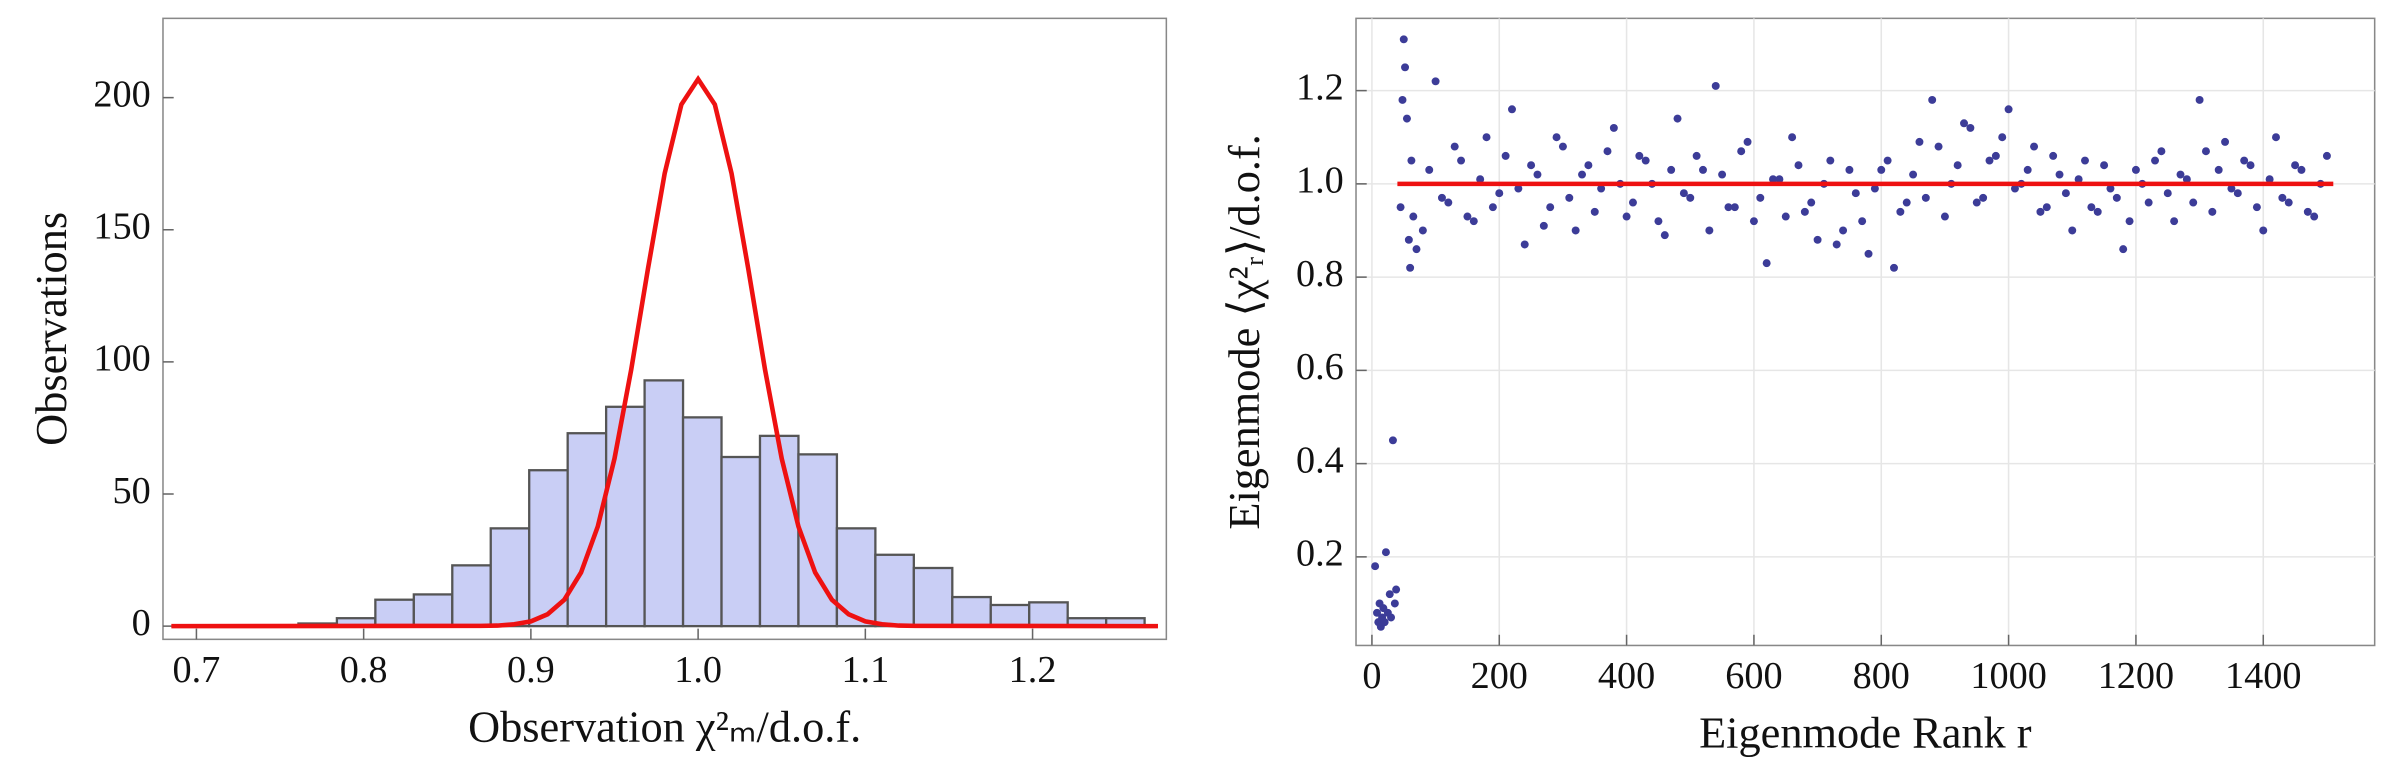 The image size is (2400, 777). I want to click on x-tick-label: 0.9, so click(531, 670).